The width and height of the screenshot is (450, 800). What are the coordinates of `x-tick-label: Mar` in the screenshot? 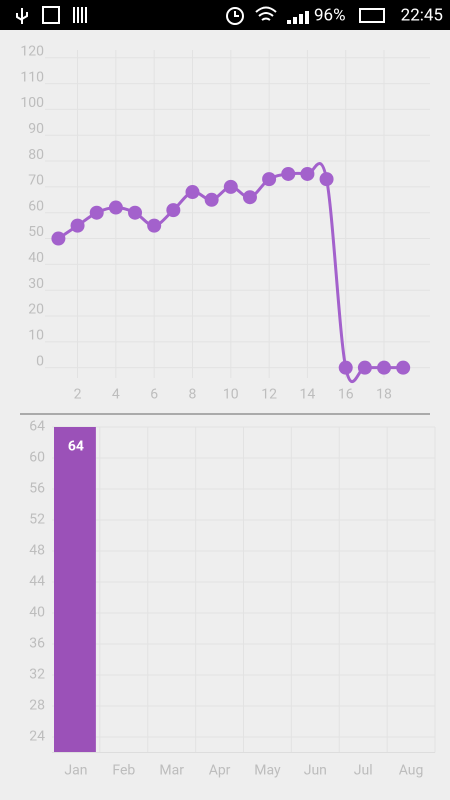 It's located at (171, 771).